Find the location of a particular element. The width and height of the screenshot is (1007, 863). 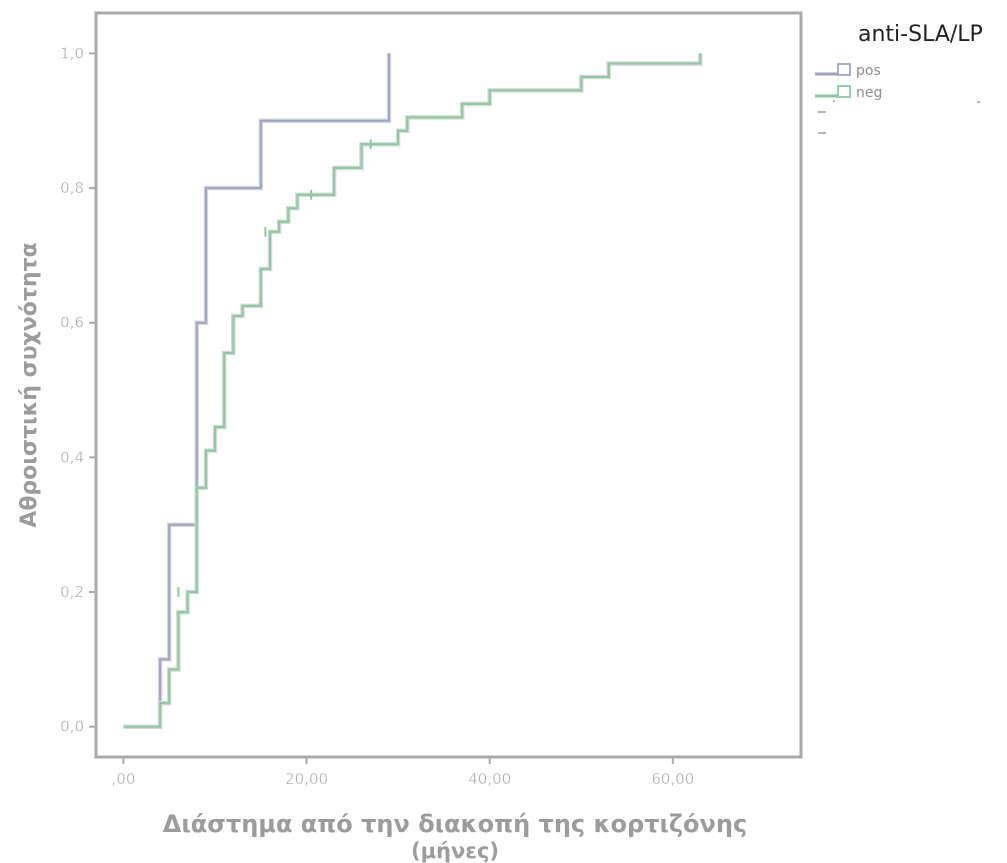

x-tick-label: 40,00 is located at coordinates (489, 779).